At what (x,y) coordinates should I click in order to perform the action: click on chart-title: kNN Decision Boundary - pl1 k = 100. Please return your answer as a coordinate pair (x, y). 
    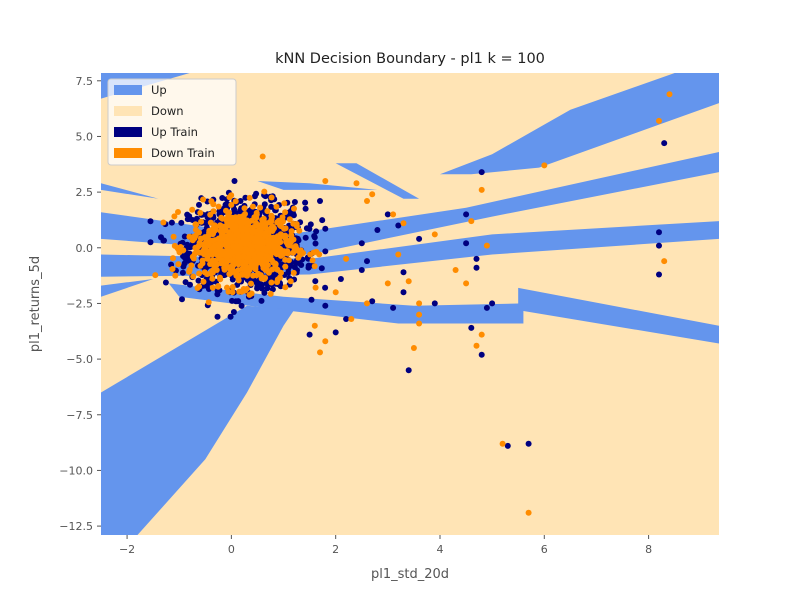
    Looking at the image, I should click on (410, 59).